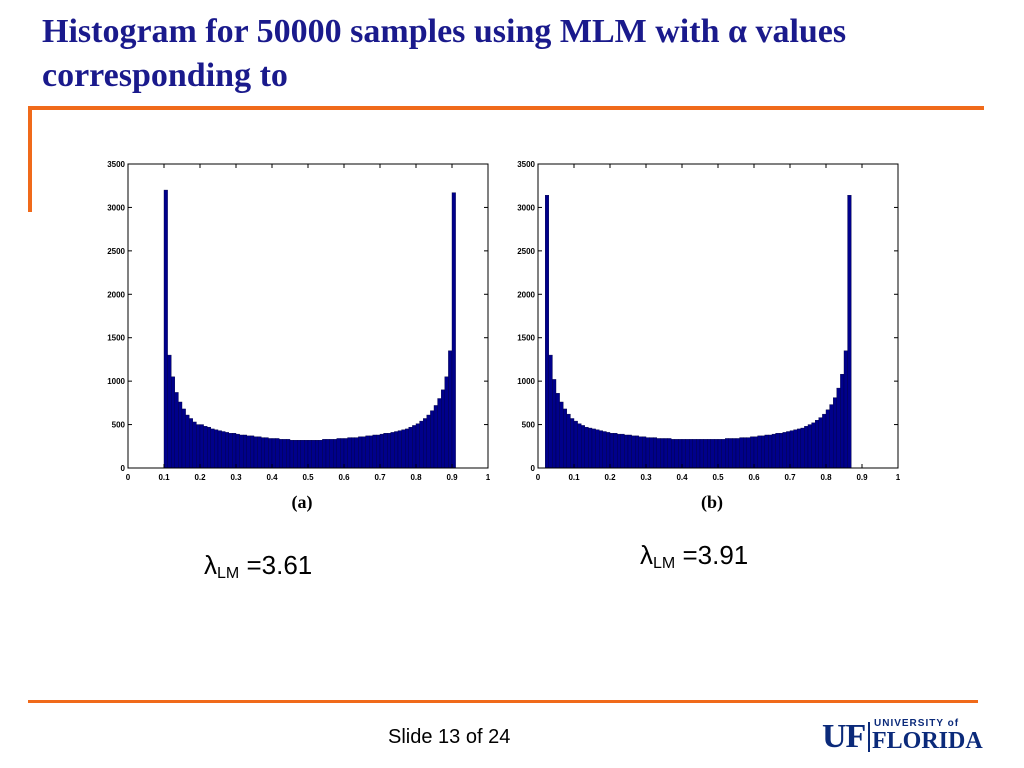 The height and width of the screenshot is (768, 1024). What do you see at coordinates (526, 164) in the screenshot?
I see `y-tick-label: 3500` at bounding box center [526, 164].